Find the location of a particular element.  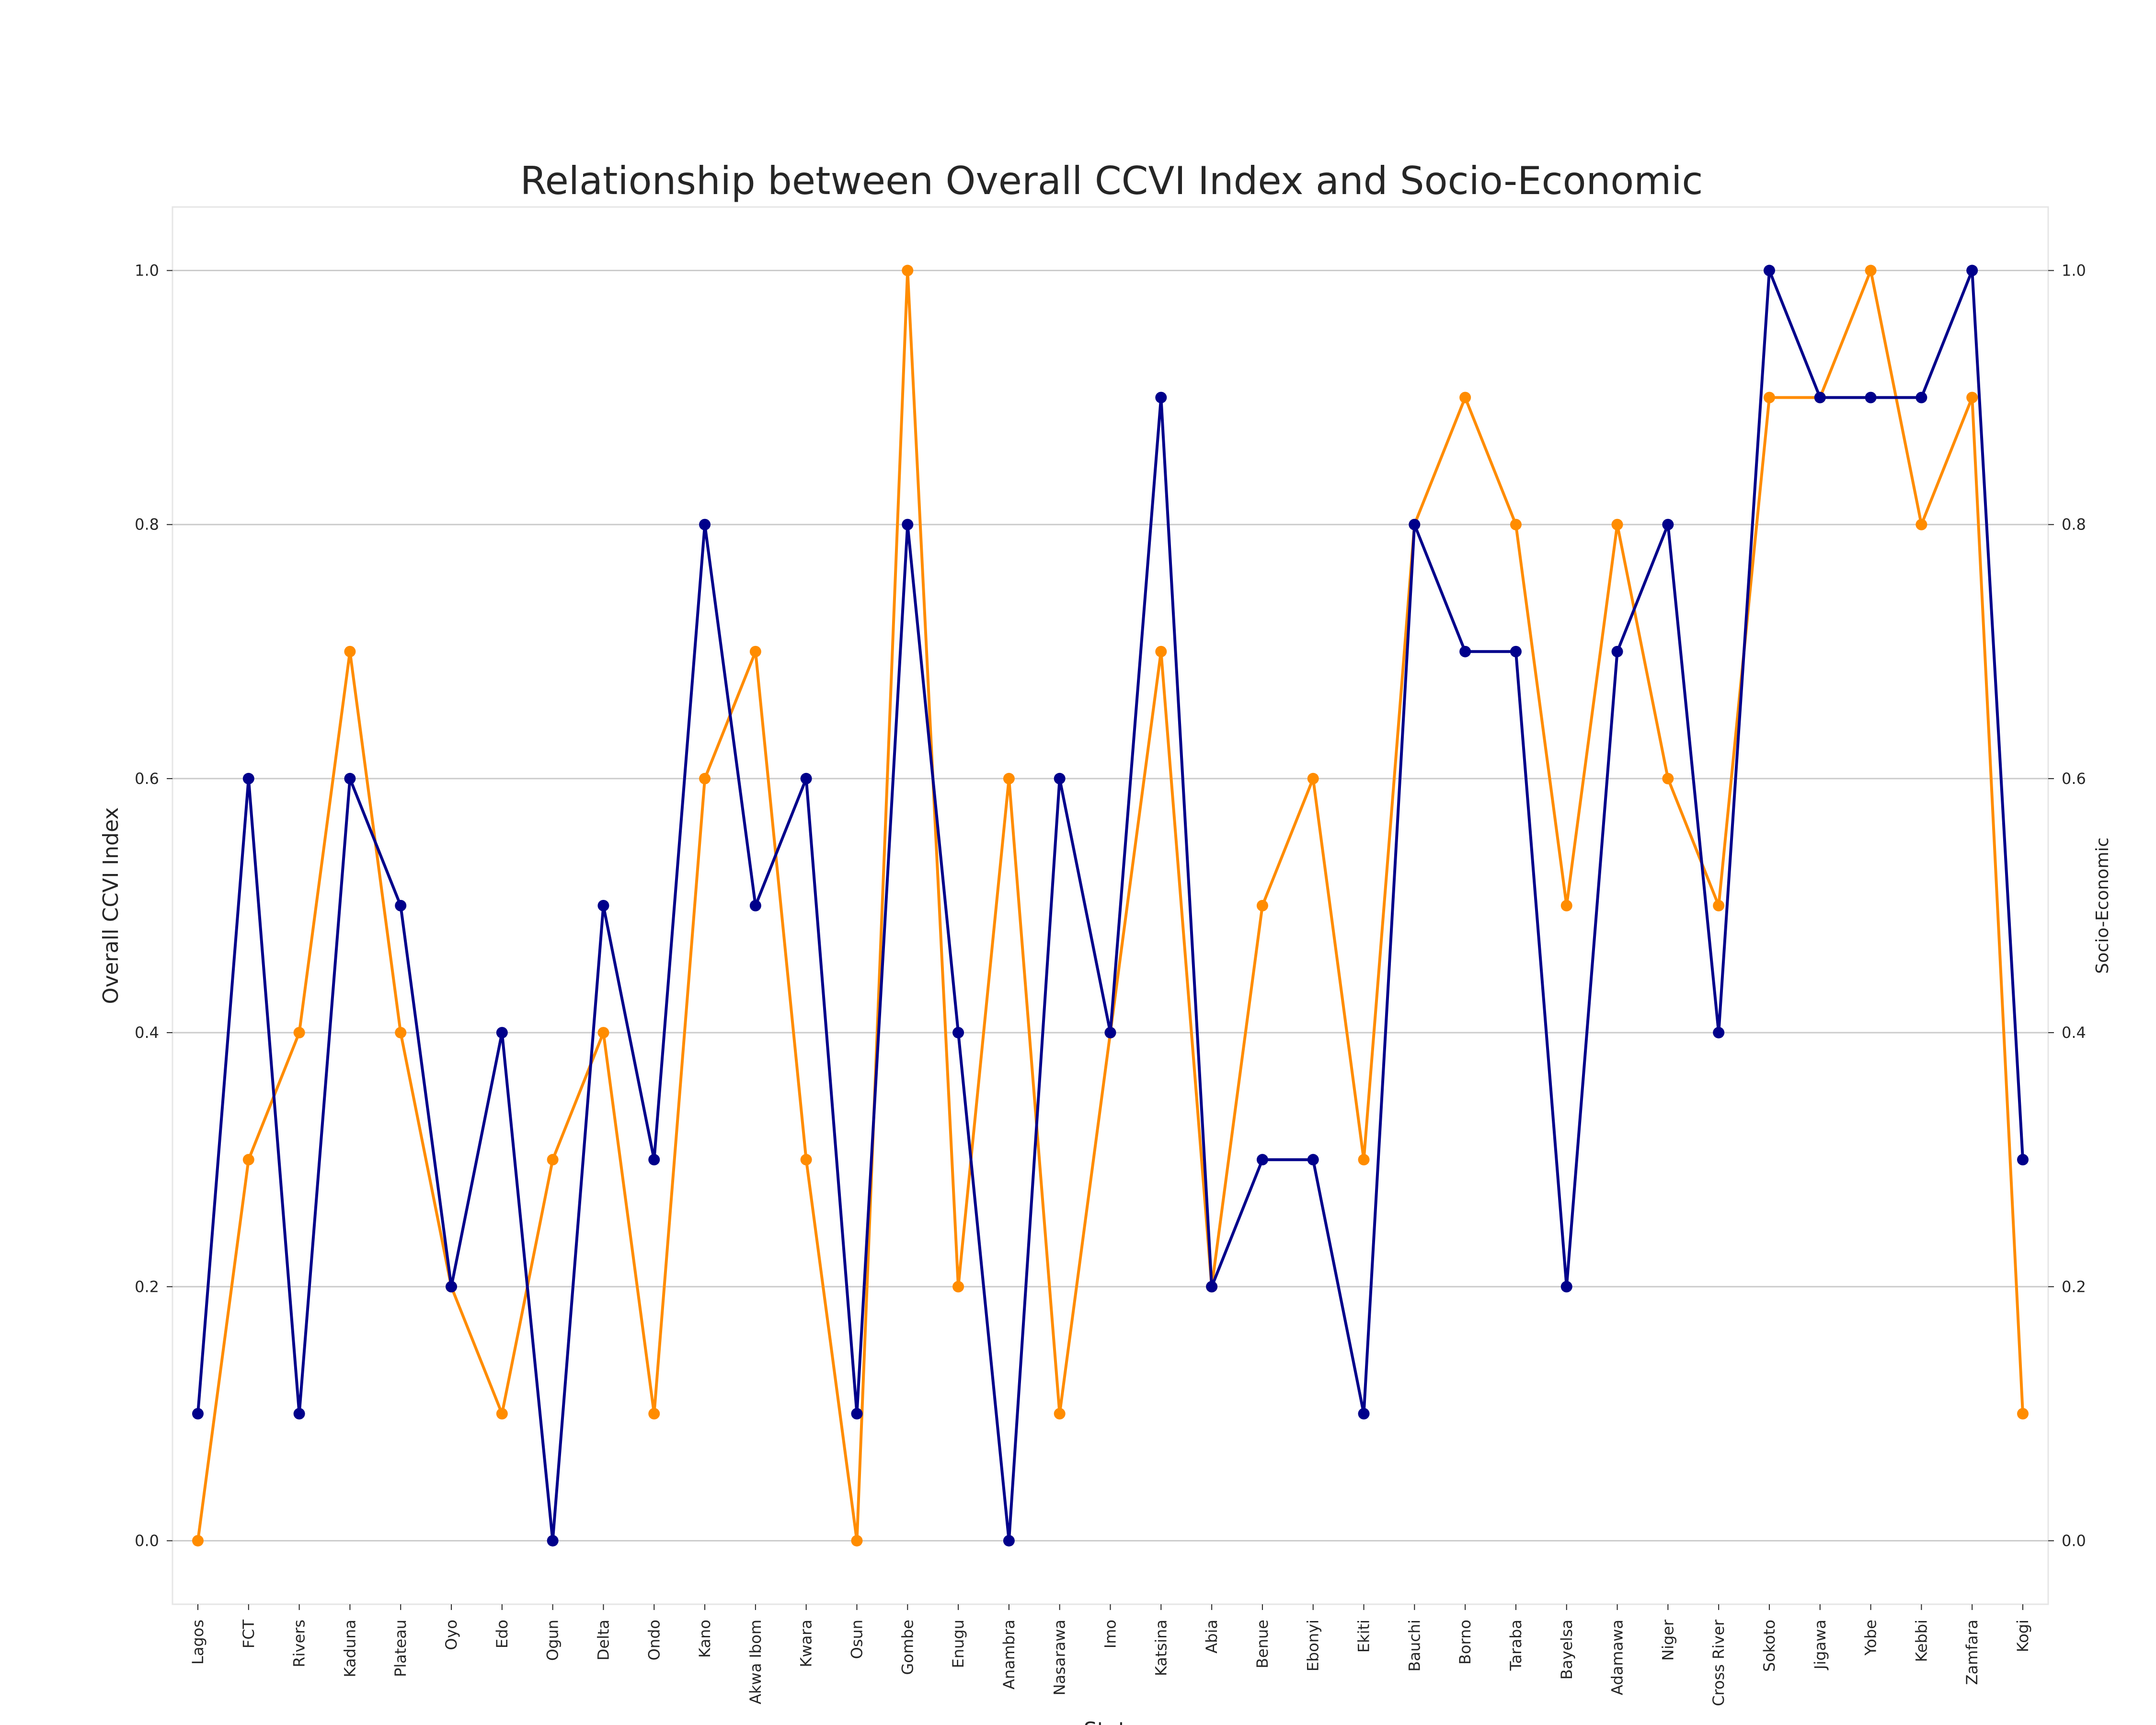

x-tick-label: Jigawa is located at coordinates (1820, 1645).